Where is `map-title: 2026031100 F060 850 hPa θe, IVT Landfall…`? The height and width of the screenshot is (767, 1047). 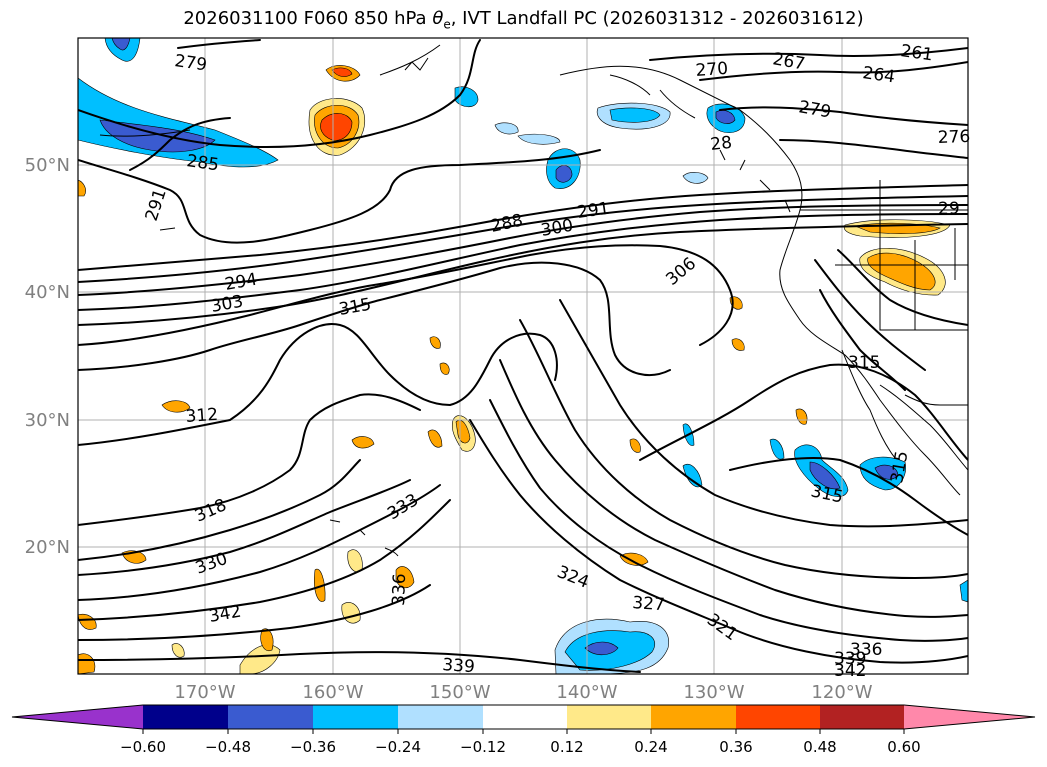 map-title: 2026031100 F060 850 hPa θe, IVT Landfall… is located at coordinates (523, 20).